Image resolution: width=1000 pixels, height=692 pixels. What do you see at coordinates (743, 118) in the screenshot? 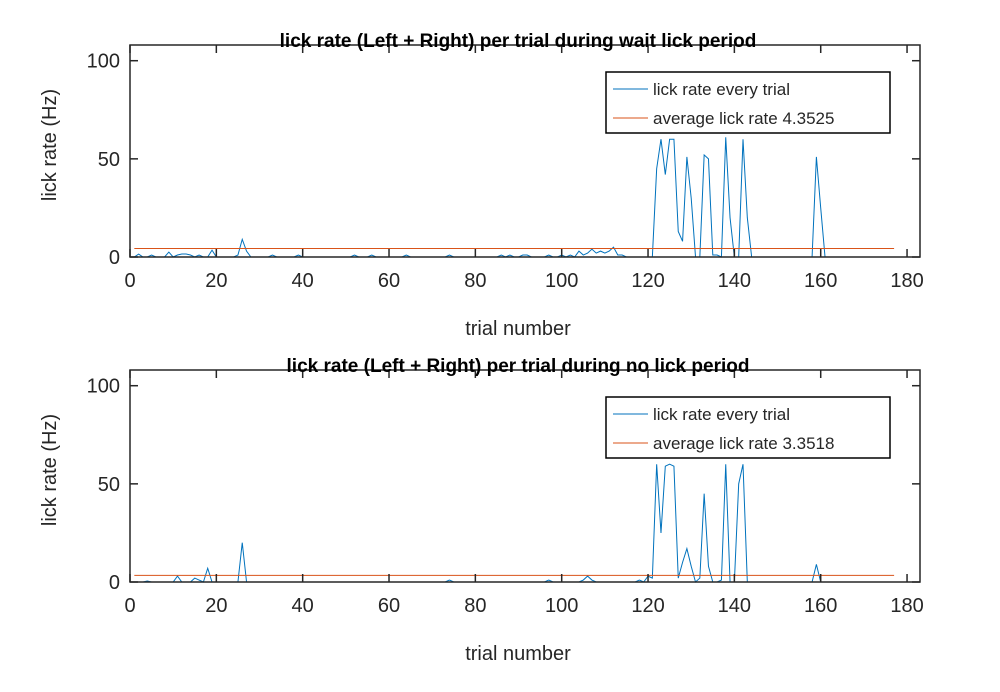
I see `legend-label: average lick rate 4.3525` at bounding box center [743, 118].